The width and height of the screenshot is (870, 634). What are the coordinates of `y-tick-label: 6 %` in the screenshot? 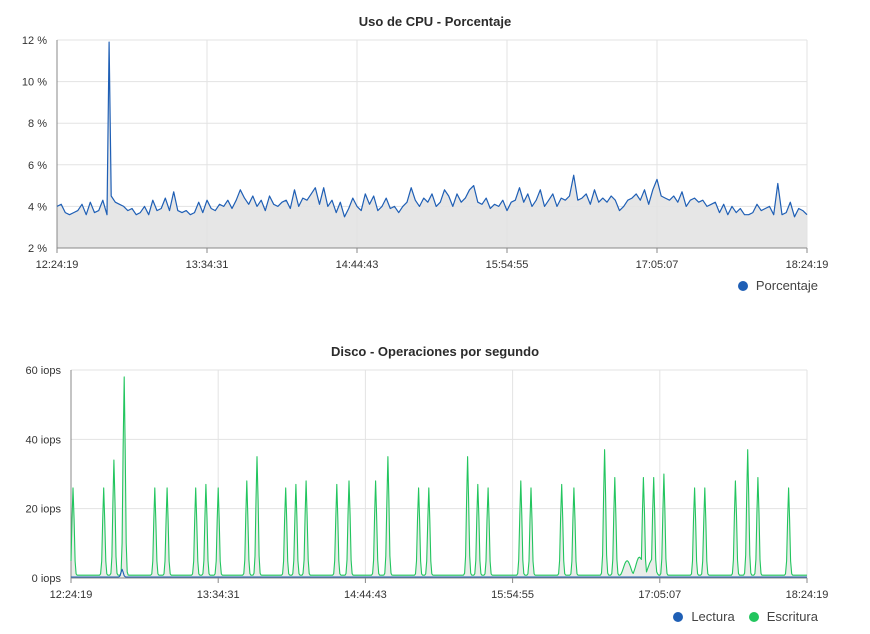 It's located at (37, 166).